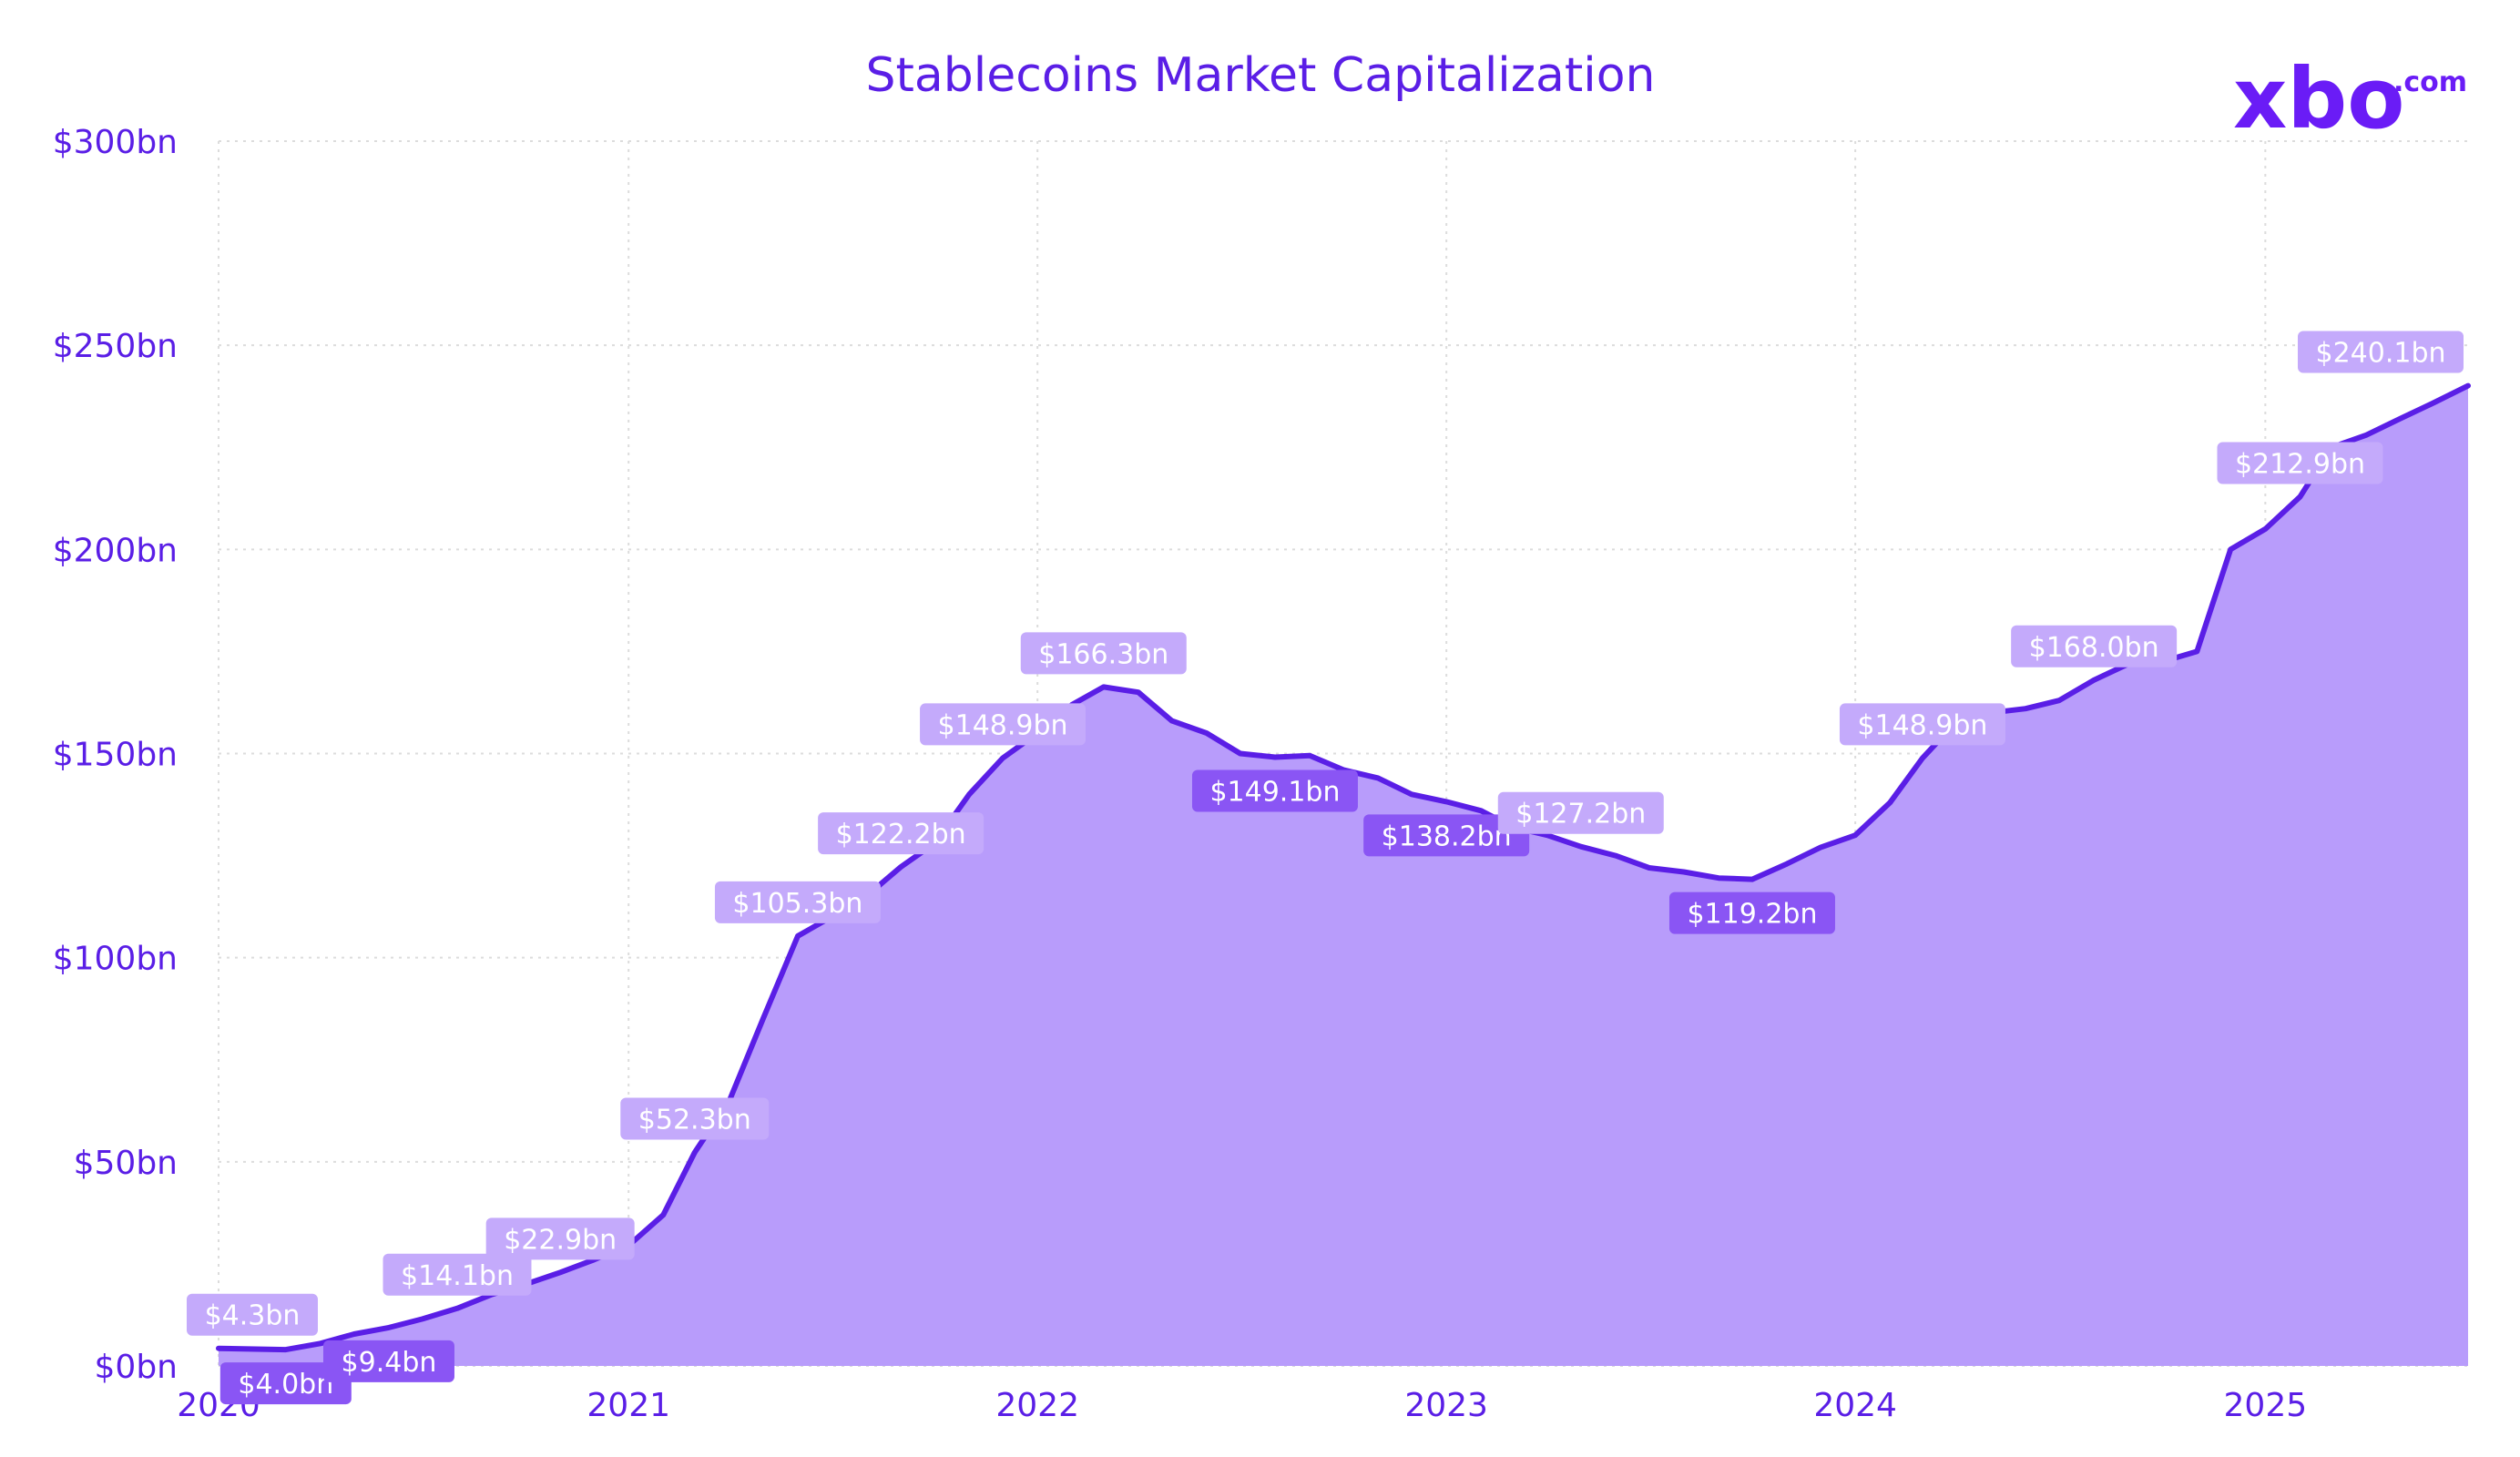 The width and height of the screenshot is (2520, 1457). What do you see at coordinates (115, 959) in the screenshot?
I see `y-tick-label: $100bn` at bounding box center [115, 959].